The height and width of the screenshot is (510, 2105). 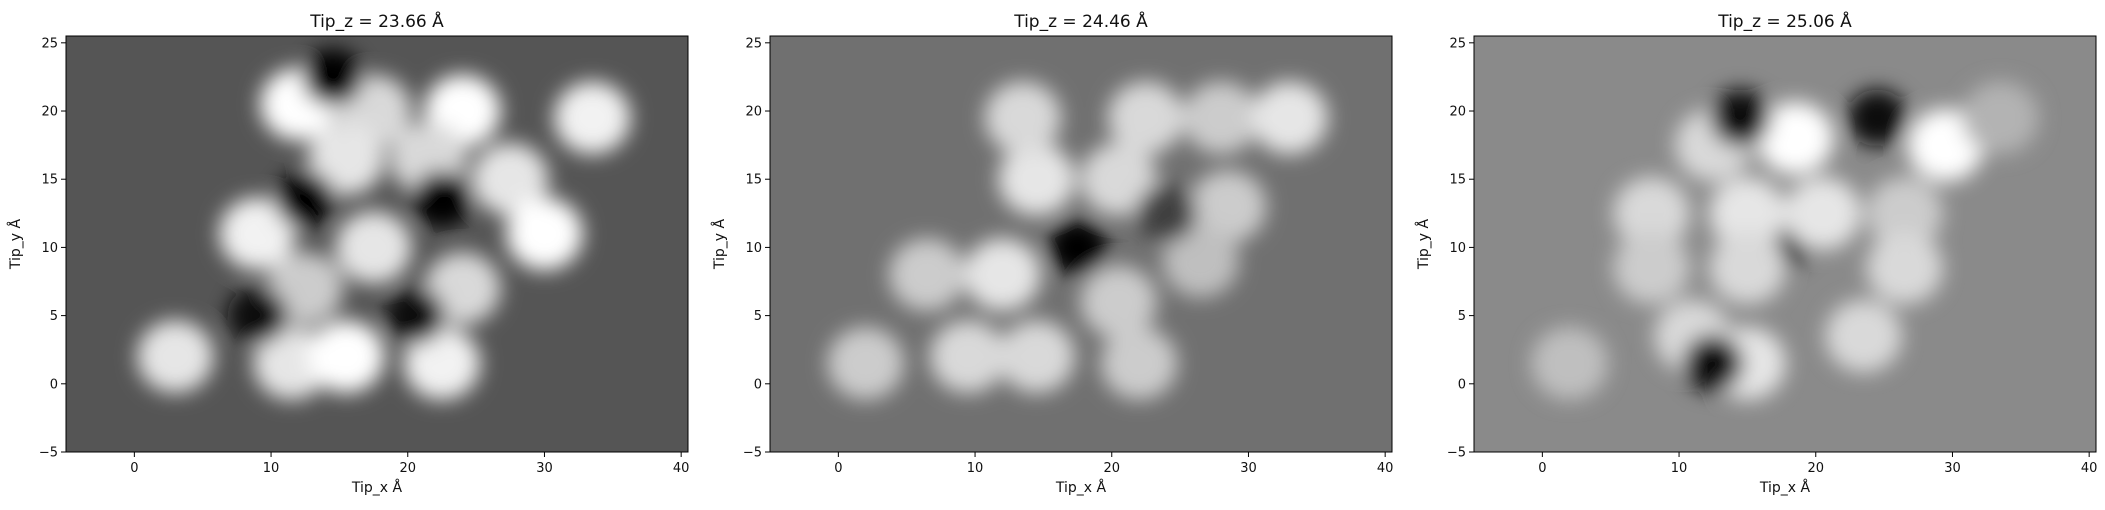 I want to click on heatmap-image, so click(x=1077, y=240).